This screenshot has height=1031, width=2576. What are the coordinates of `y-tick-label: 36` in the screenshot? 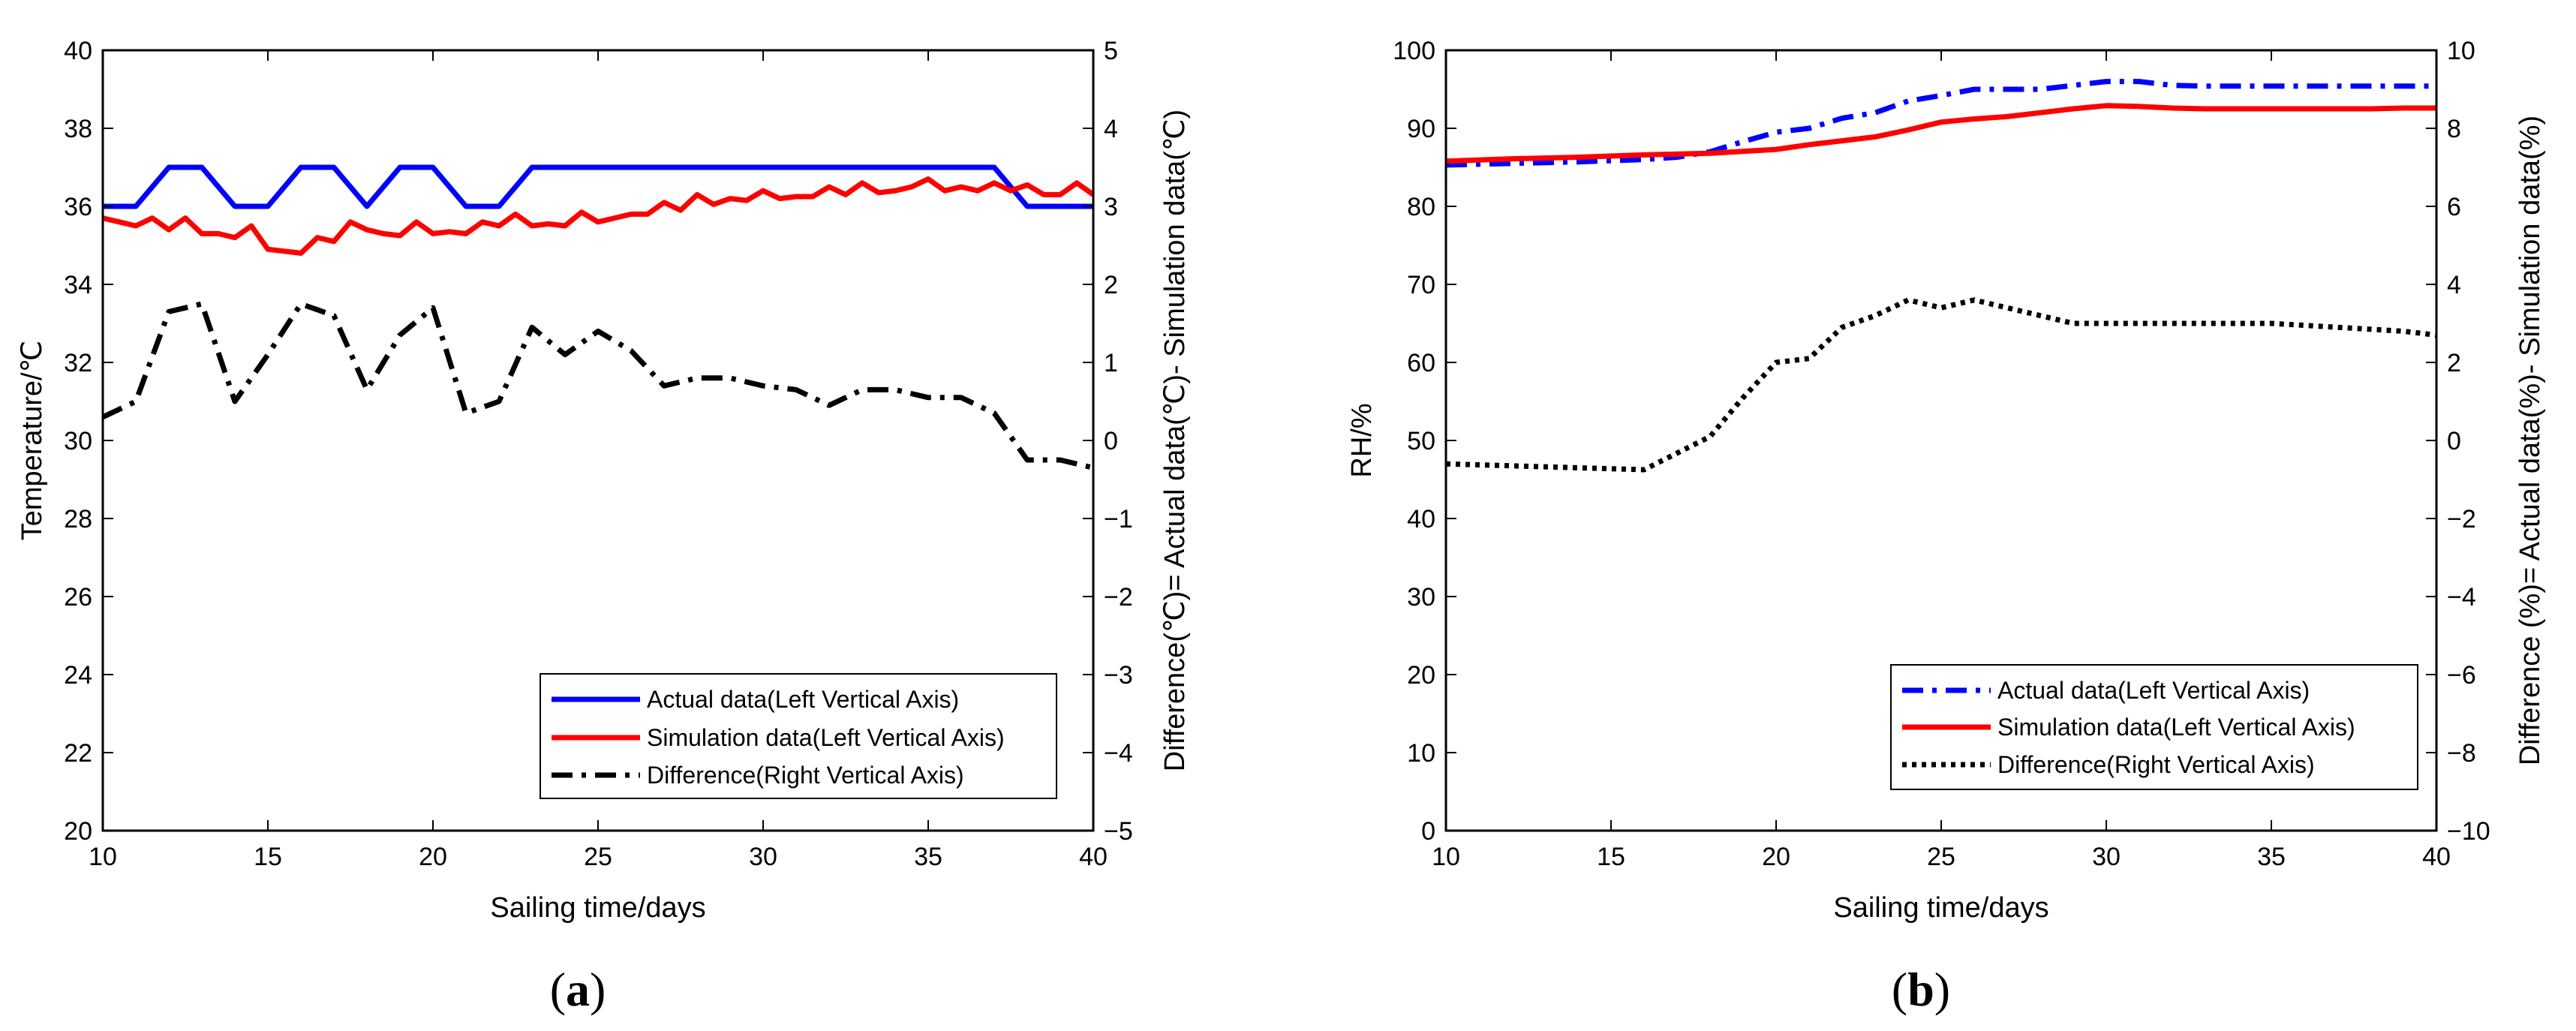 It's located at (78, 207).